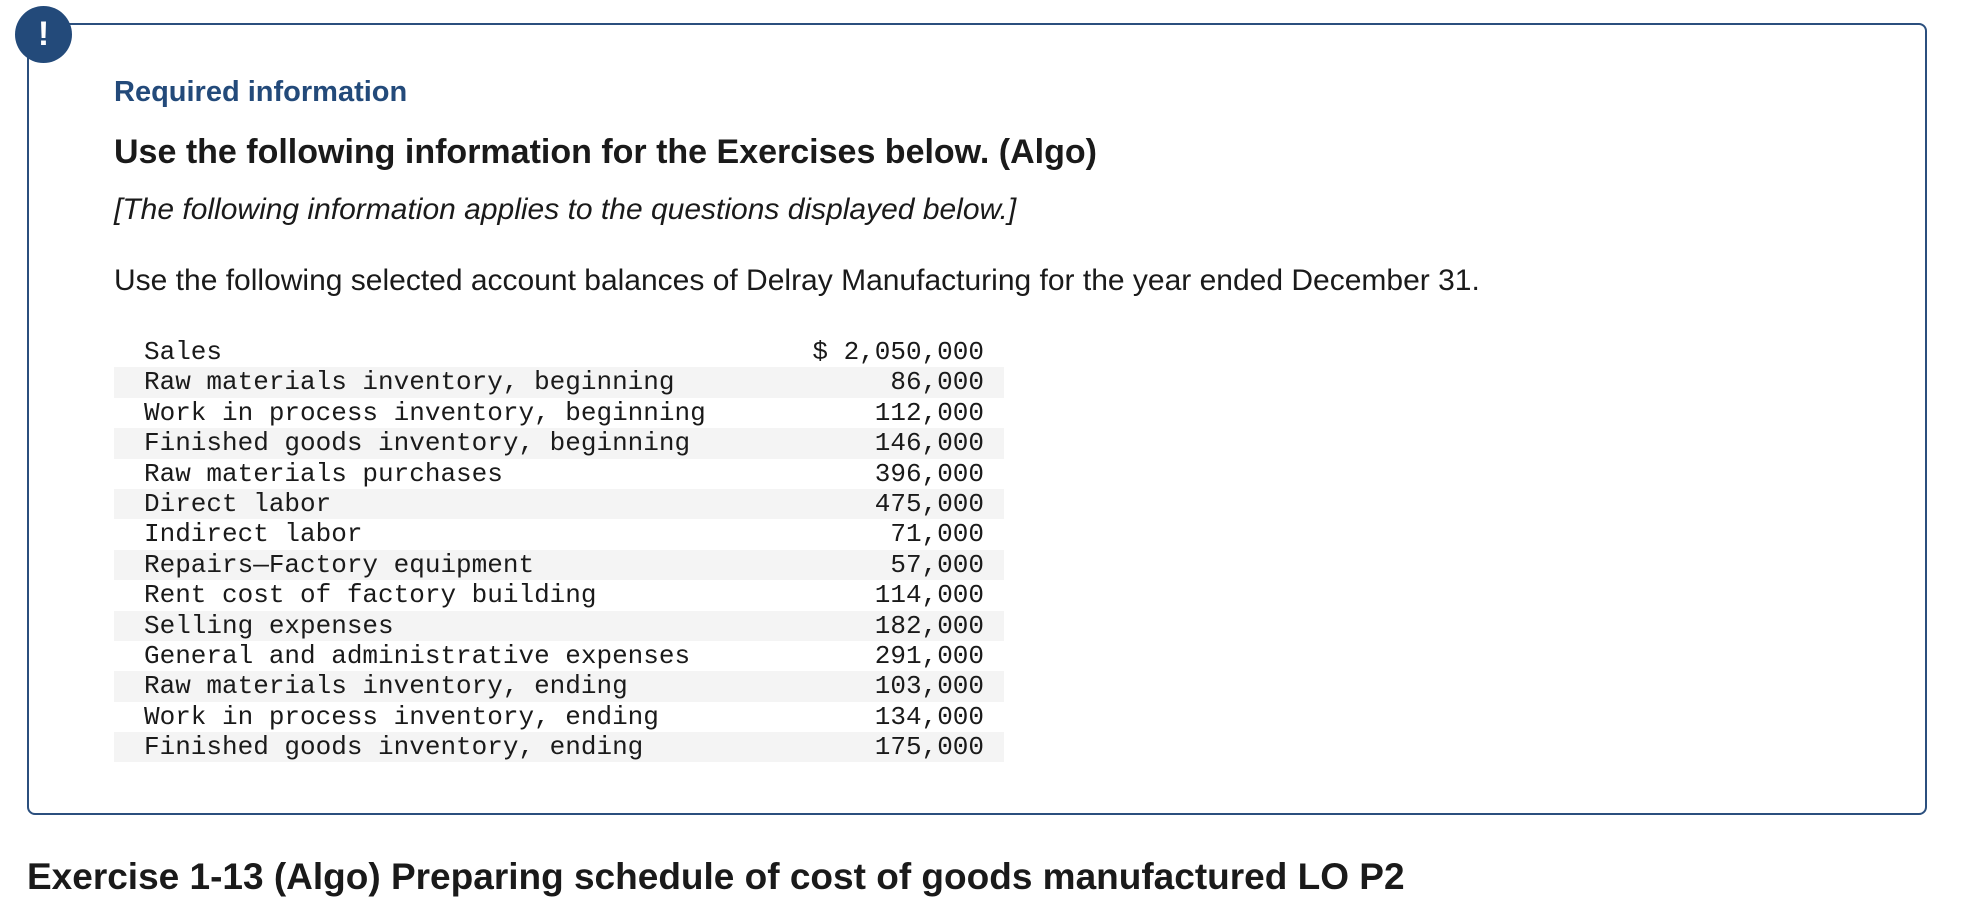 The width and height of the screenshot is (1980, 900). What do you see at coordinates (409, 382) in the screenshot?
I see `account-name: Raw materials inventory, beginning` at bounding box center [409, 382].